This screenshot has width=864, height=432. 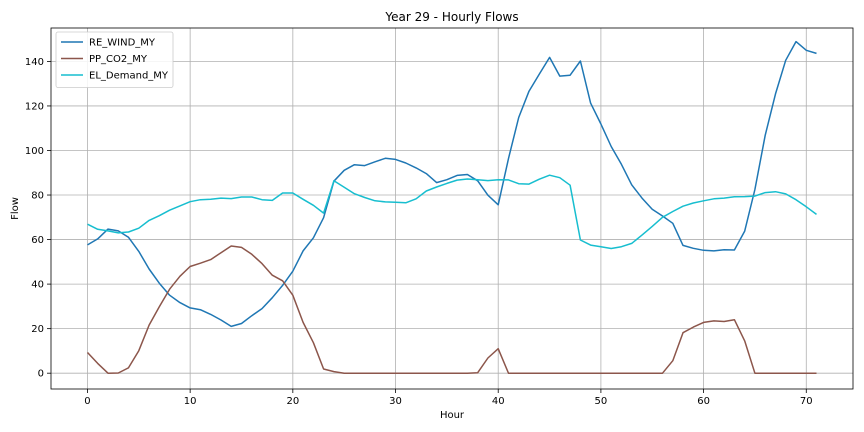 What do you see at coordinates (703, 401) in the screenshot?
I see `x-tick-label: 60` at bounding box center [703, 401].